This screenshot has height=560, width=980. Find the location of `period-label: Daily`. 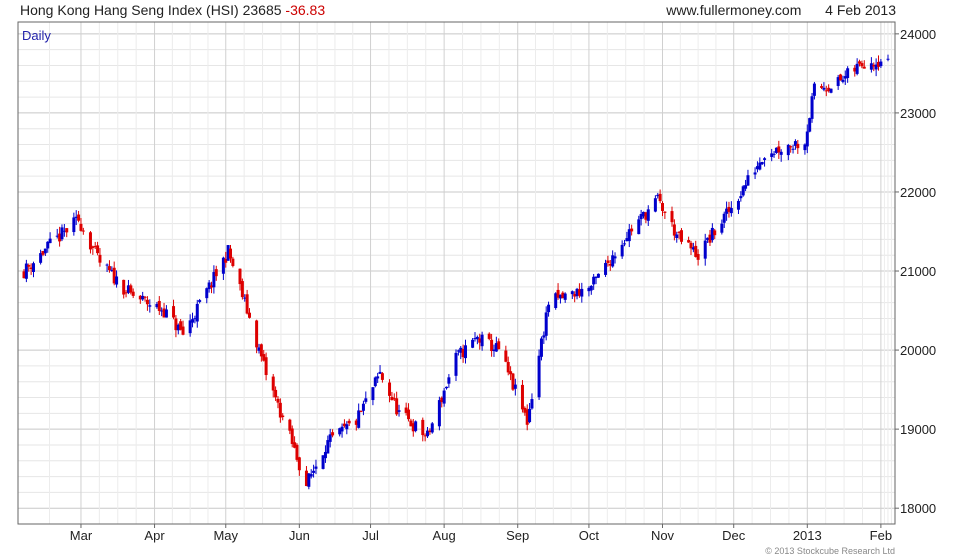

period-label: Daily is located at coordinates (36, 35).